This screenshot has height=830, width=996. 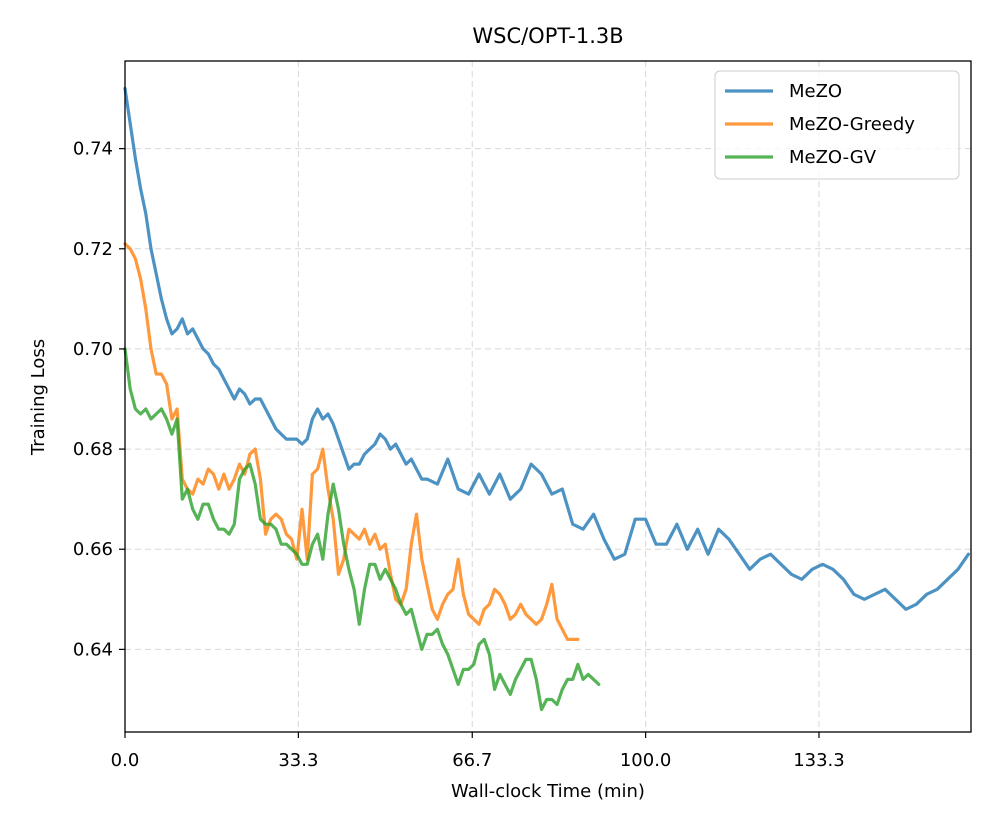 I want to click on x-tick-label: 33.3, so click(x=298, y=760).